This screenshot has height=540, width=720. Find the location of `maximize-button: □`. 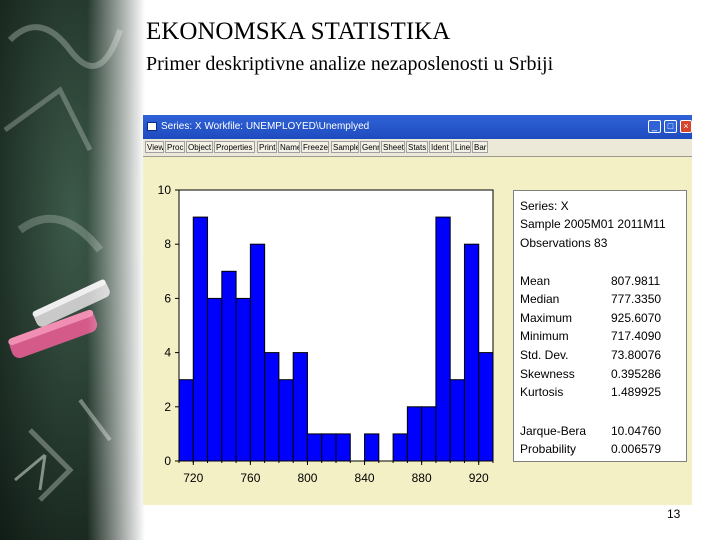

maximize-button: □ is located at coordinates (670, 126).